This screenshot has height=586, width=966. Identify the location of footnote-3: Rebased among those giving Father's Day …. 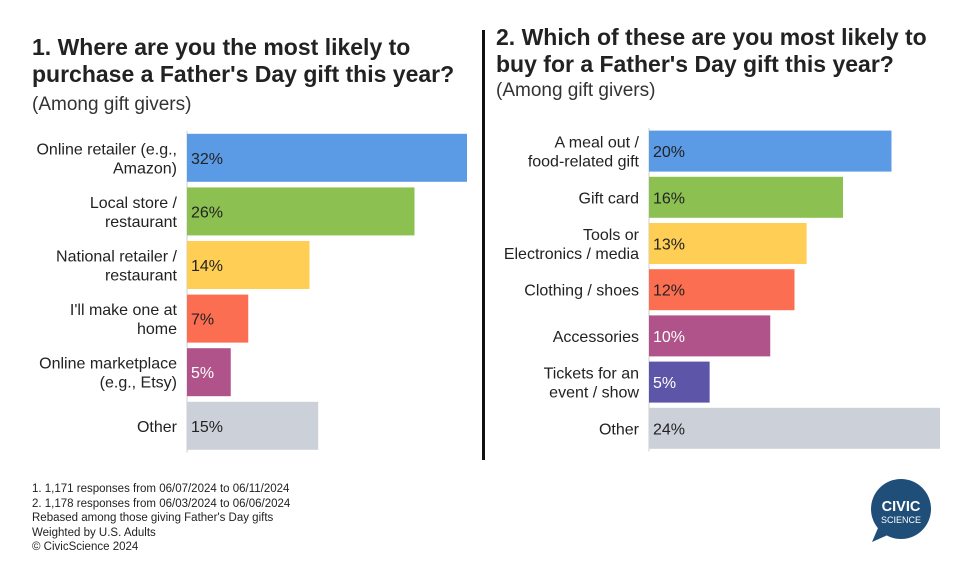
(153, 518).